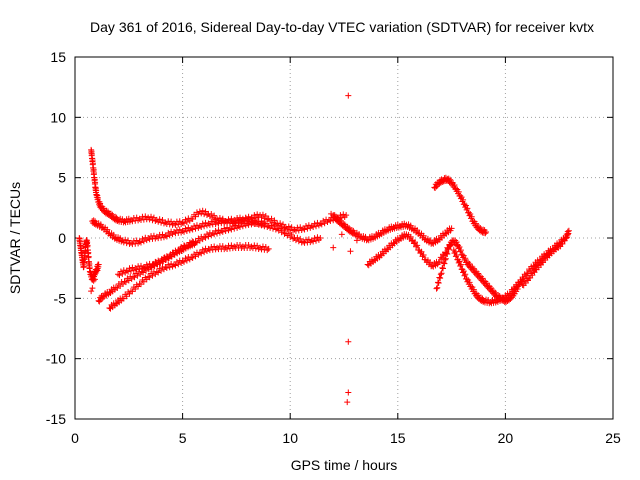 The width and height of the screenshot is (640, 480). What do you see at coordinates (75, 438) in the screenshot?
I see `x-tick-label: 0` at bounding box center [75, 438].